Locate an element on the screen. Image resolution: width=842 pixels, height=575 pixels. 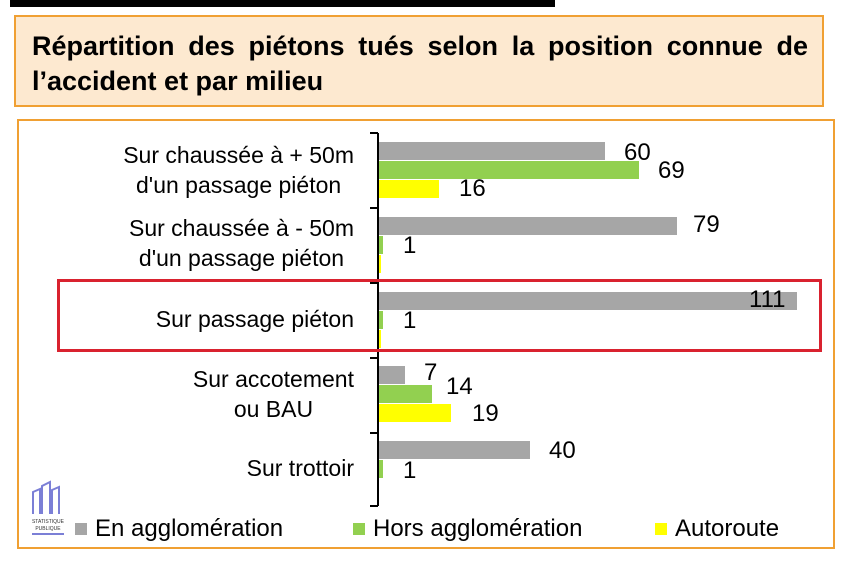
bar-autoroute-cat0 is located at coordinates (409, 189).